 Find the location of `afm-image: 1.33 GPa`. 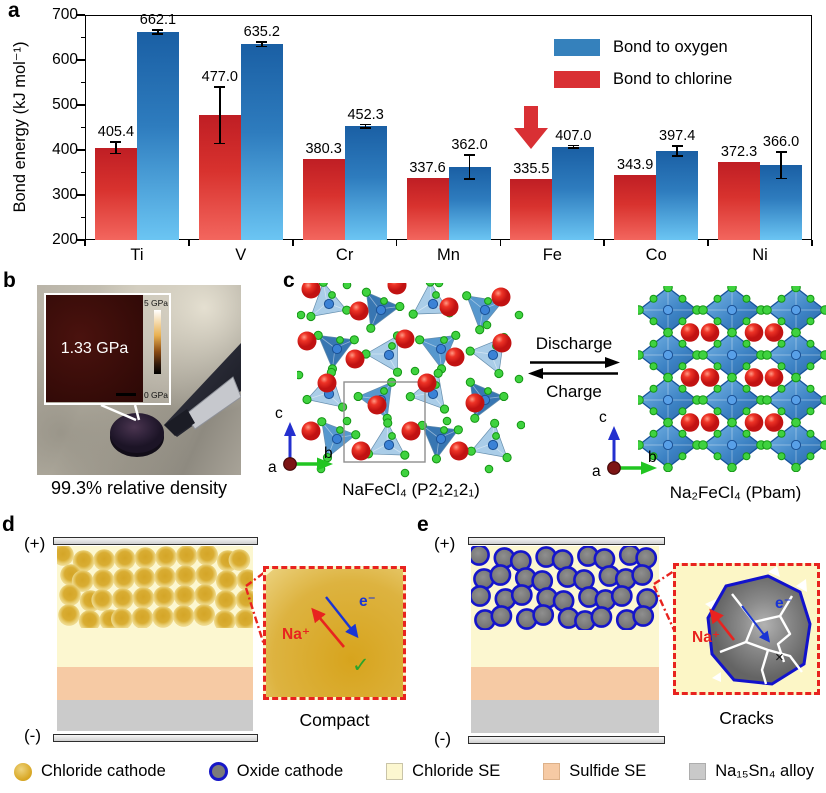

afm-image: 1.33 GPa is located at coordinates (94, 348).